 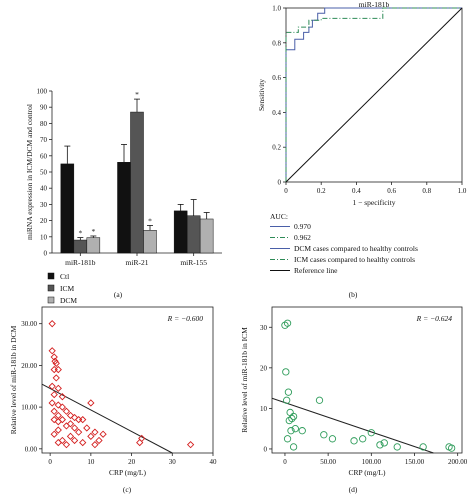 I want to click on y-tick-label: 60, so click(x=44, y=156).